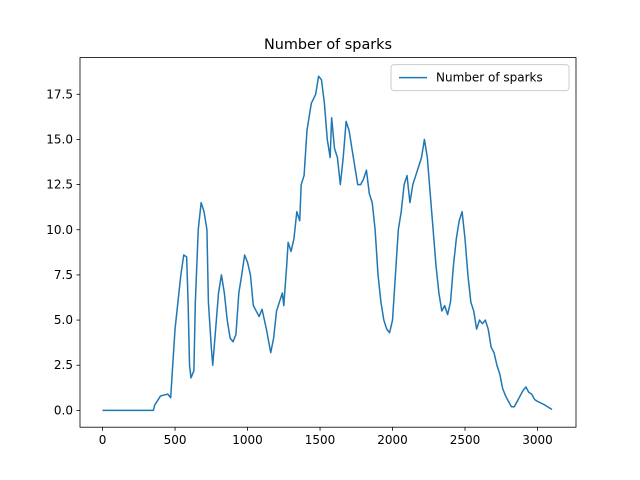 The width and height of the screenshot is (640, 480). I want to click on x-tick-label: 0, so click(103, 440).